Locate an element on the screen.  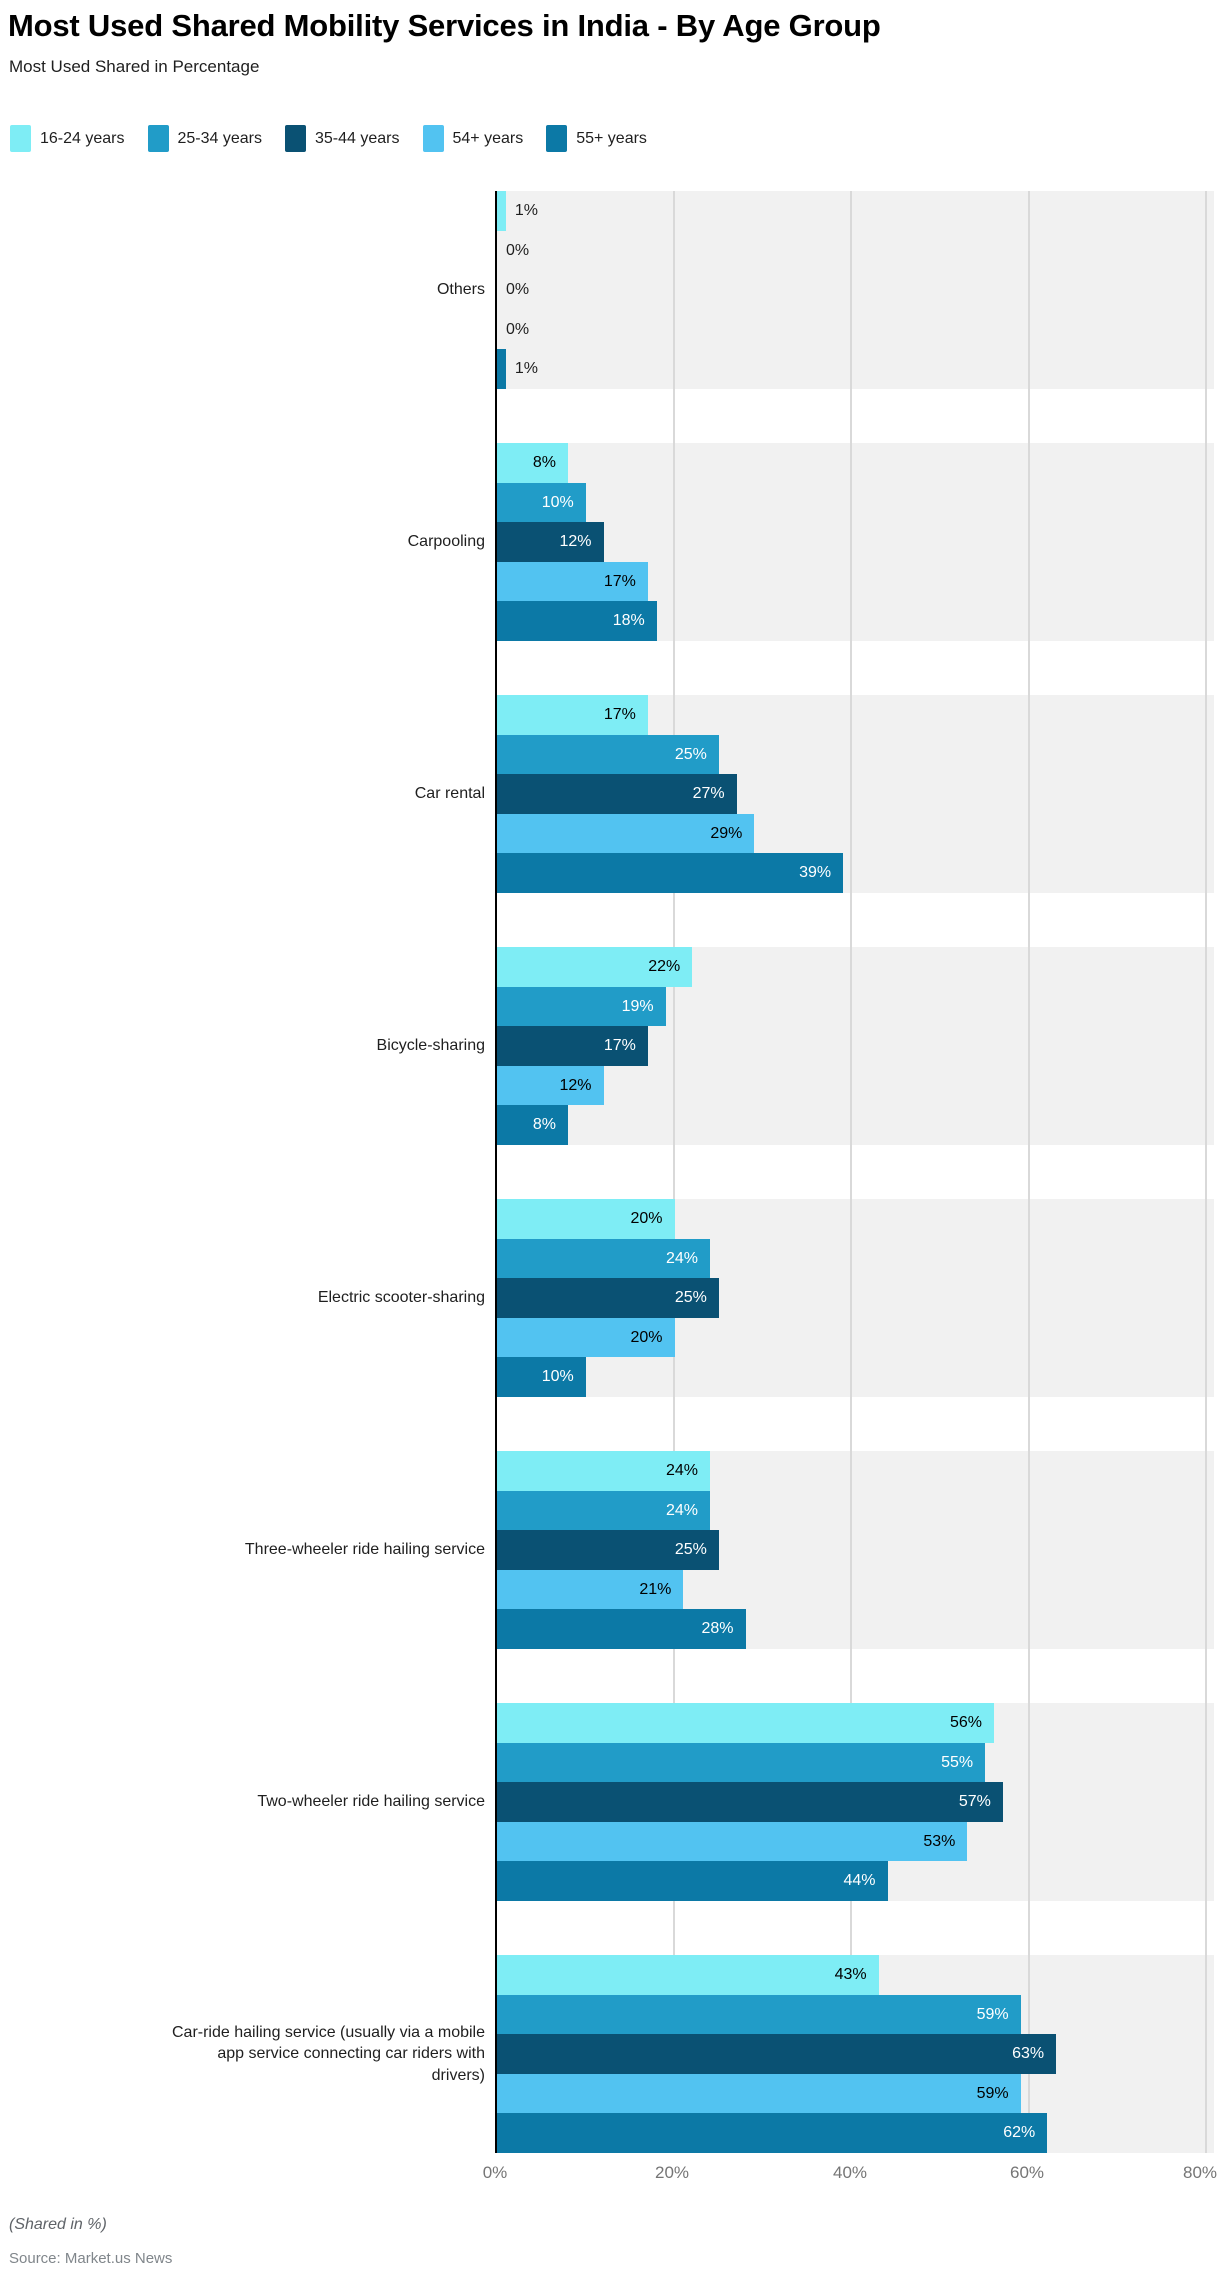
category-label: Two-wheeler ride hailing service is located at coordinates (371, 1802).